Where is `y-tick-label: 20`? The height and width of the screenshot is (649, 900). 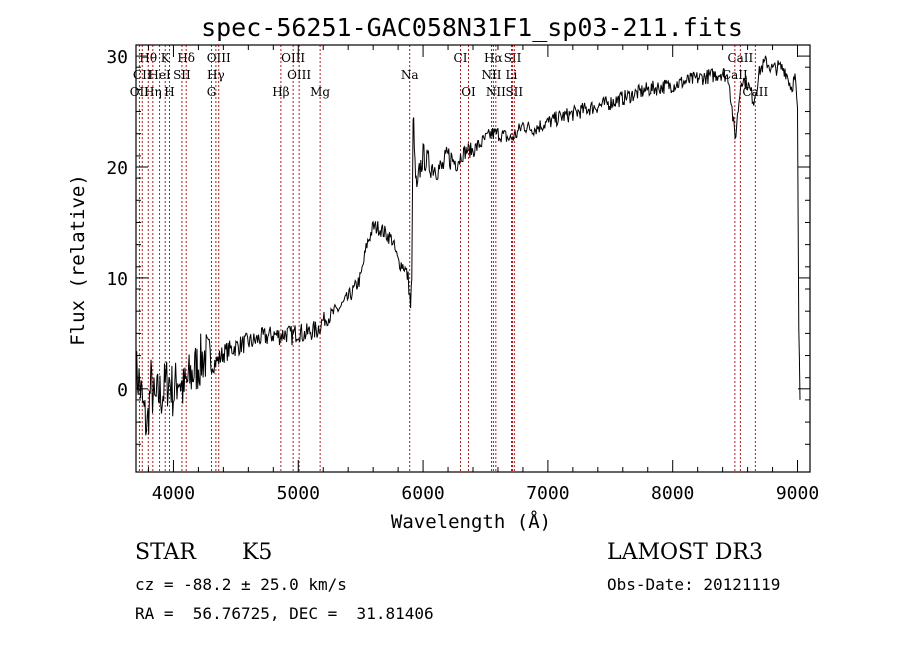
y-tick-label: 20 is located at coordinates (117, 168).